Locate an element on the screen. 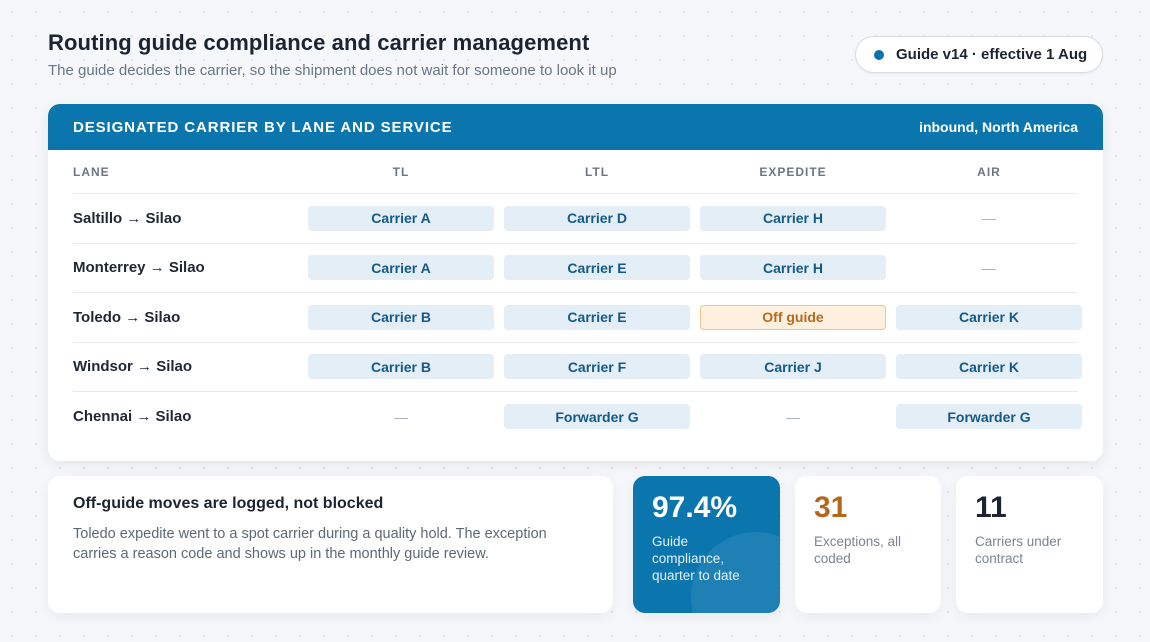 The image size is (1150, 642). exceptions-label: Exceptions, all coded is located at coordinates (858, 550).